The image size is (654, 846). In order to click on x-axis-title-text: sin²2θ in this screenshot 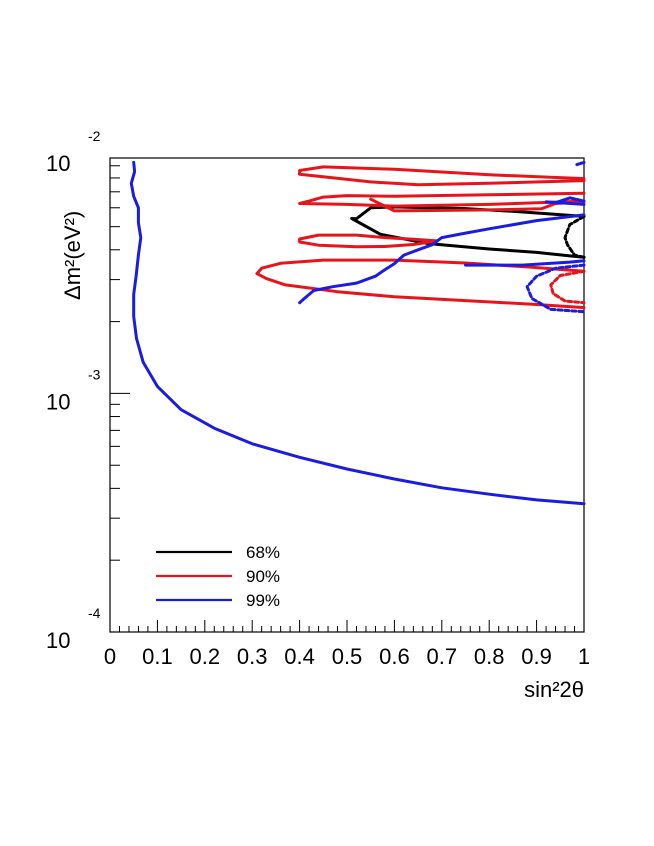, I will do `click(554, 689)`.